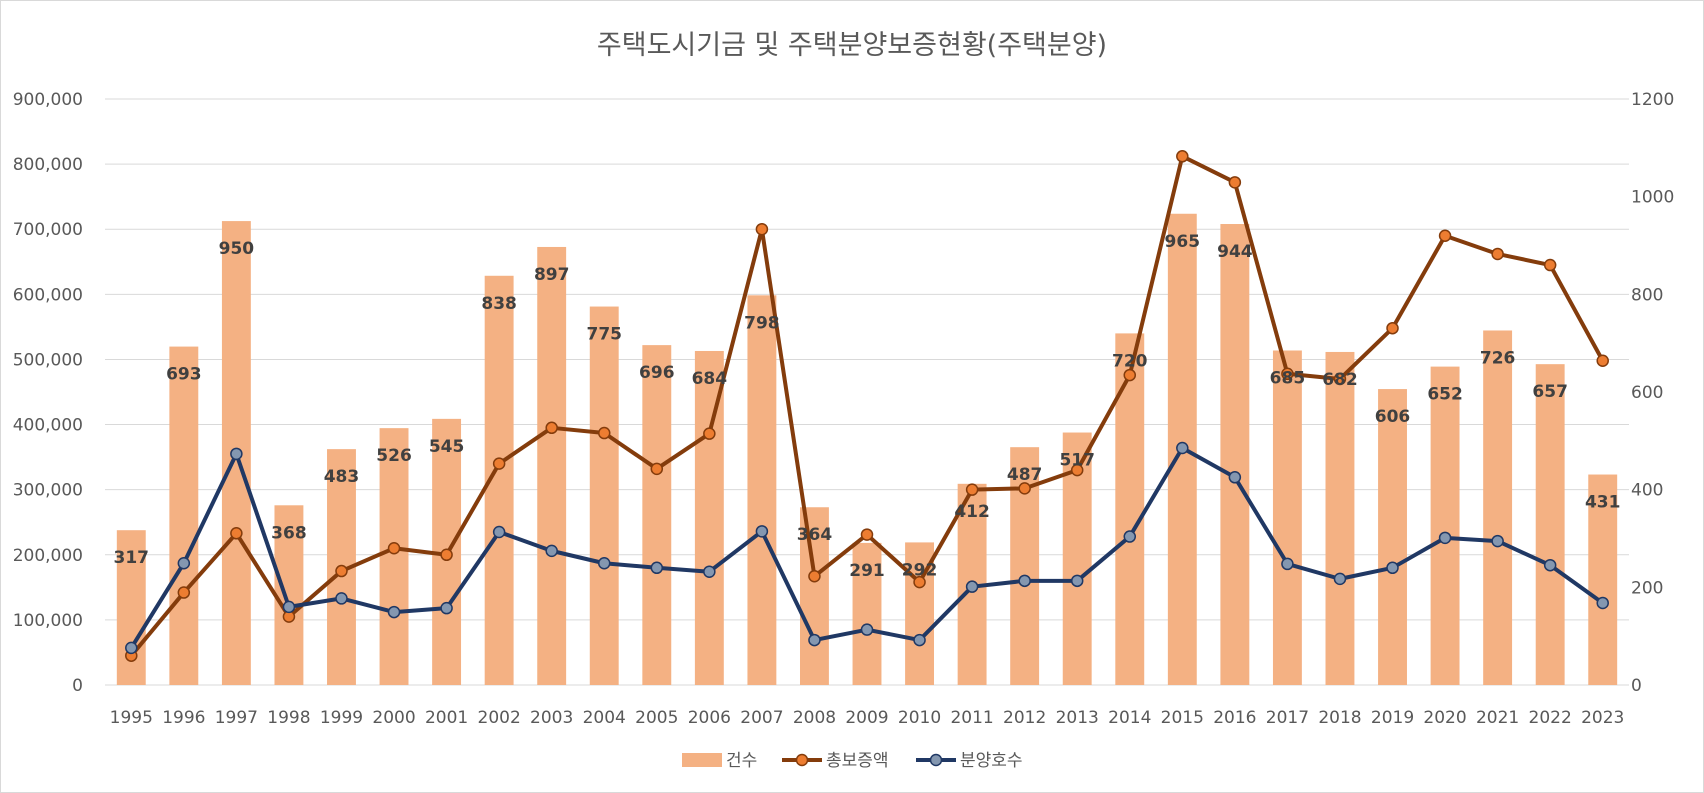  What do you see at coordinates (1077, 718) in the screenshot?
I see `x-axis-tick-label: 2013` at bounding box center [1077, 718].